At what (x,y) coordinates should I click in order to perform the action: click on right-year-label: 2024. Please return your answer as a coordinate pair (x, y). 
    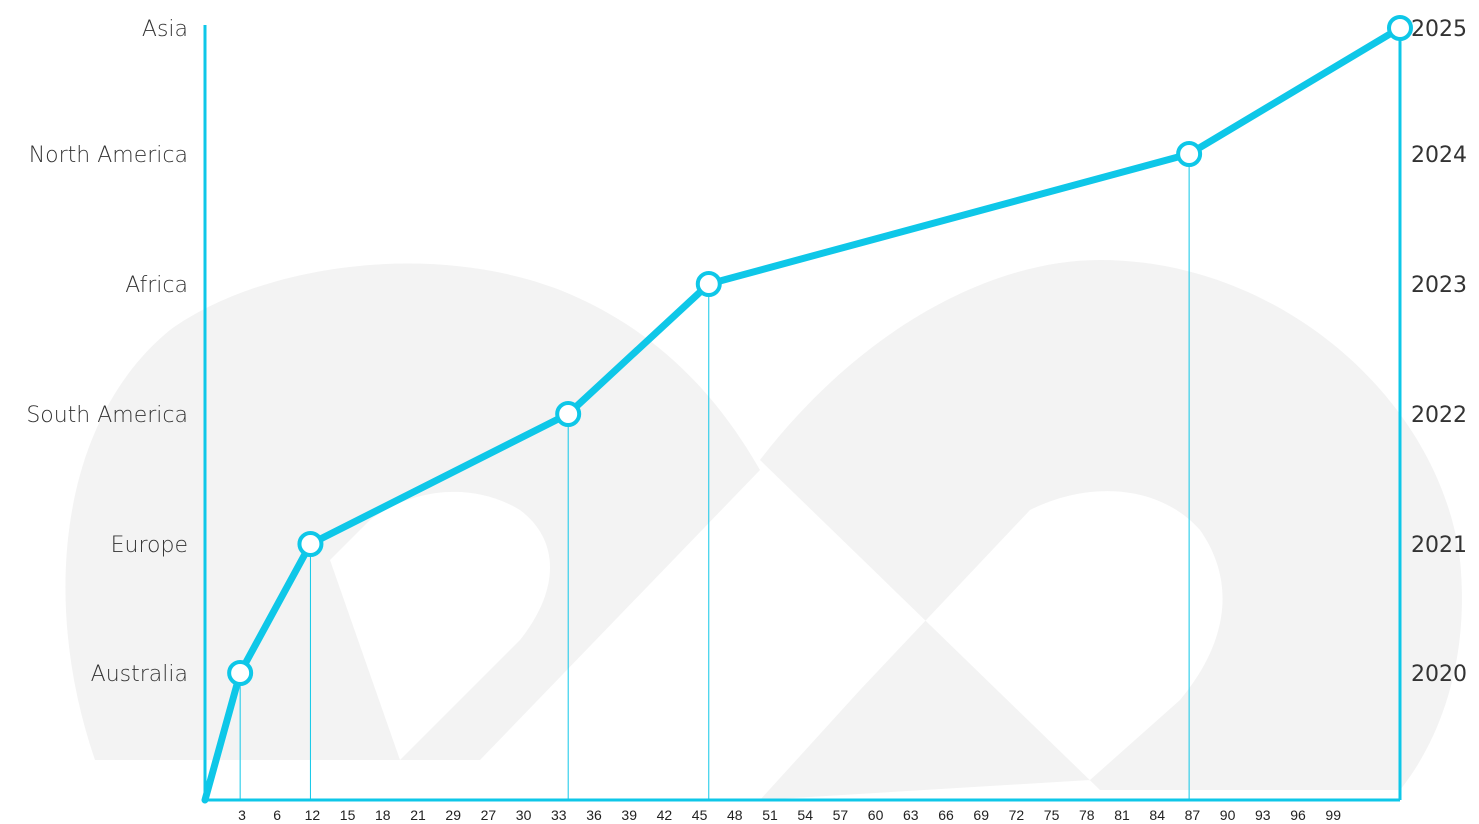
    Looking at the image, I should click on (1439, 155).